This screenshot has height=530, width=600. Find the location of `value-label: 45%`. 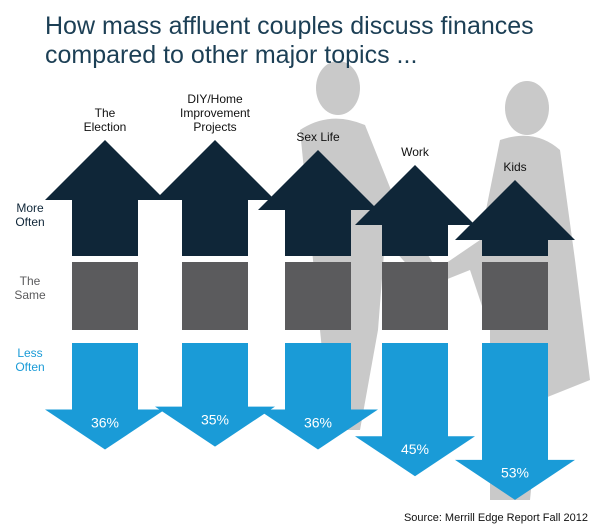

value-label: 45% is located at coordinates (415, 449).